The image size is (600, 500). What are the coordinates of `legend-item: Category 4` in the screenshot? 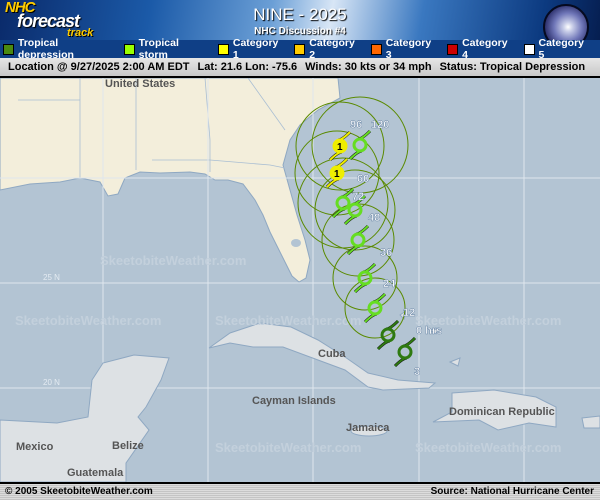 It's located at (481, 49).